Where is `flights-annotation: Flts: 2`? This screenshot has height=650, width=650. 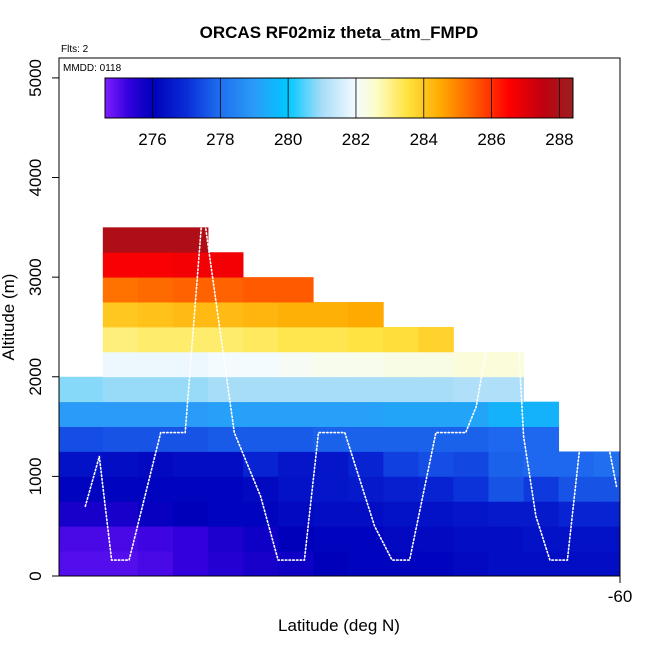
flights-annotation: Flts: 2 is located at coordinates (75, 49).